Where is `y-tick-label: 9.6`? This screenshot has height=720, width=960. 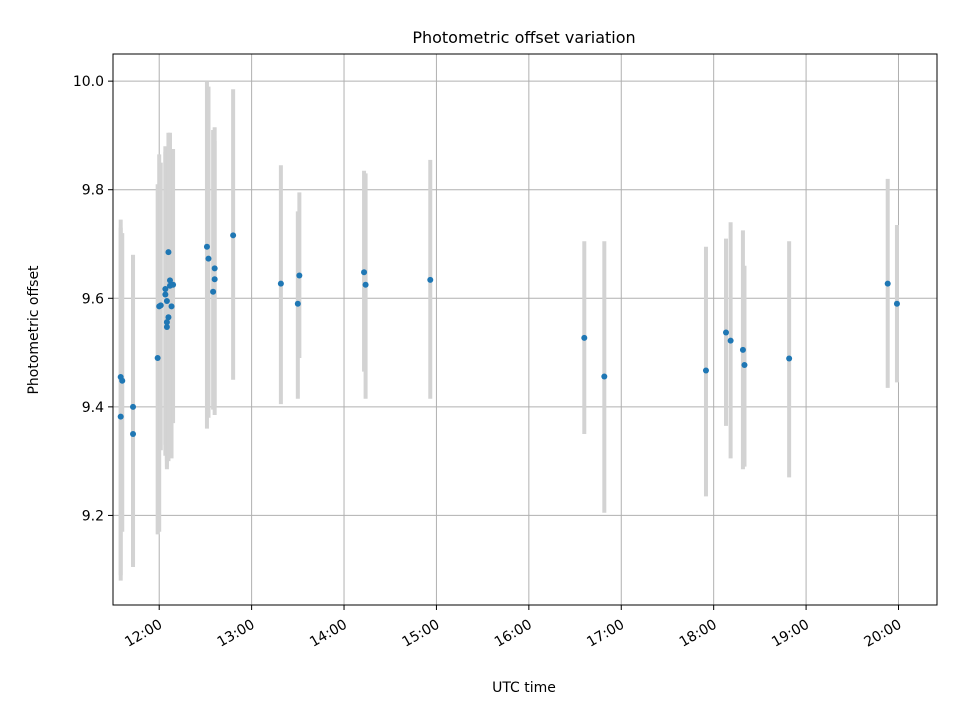 y-tick-label: 9.6 is located at coordinates (93, 299).